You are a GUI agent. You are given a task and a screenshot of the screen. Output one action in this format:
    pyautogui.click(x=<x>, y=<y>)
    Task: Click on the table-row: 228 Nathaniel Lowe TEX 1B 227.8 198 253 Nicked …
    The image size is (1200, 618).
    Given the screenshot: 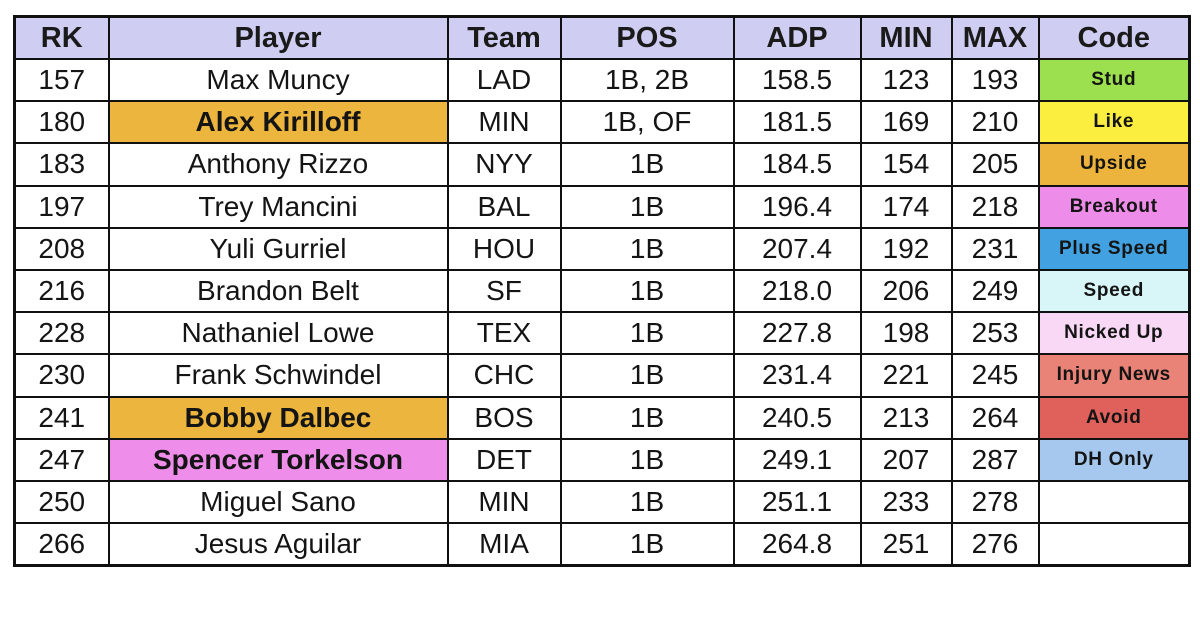 What is the action you would take?
    pyautogui.click(x=602, y=333)
    